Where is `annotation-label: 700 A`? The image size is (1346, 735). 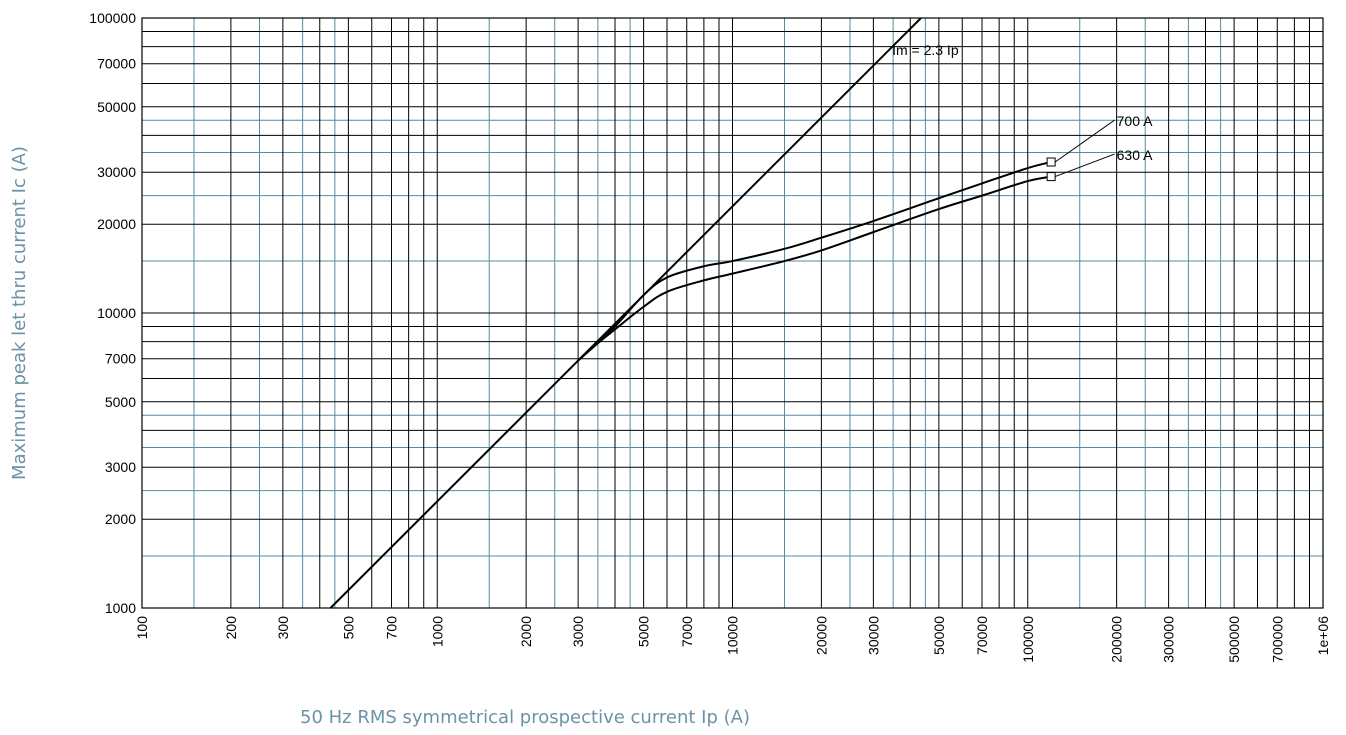
annotation-label: 700 A is located at coordinates (1135, 121).